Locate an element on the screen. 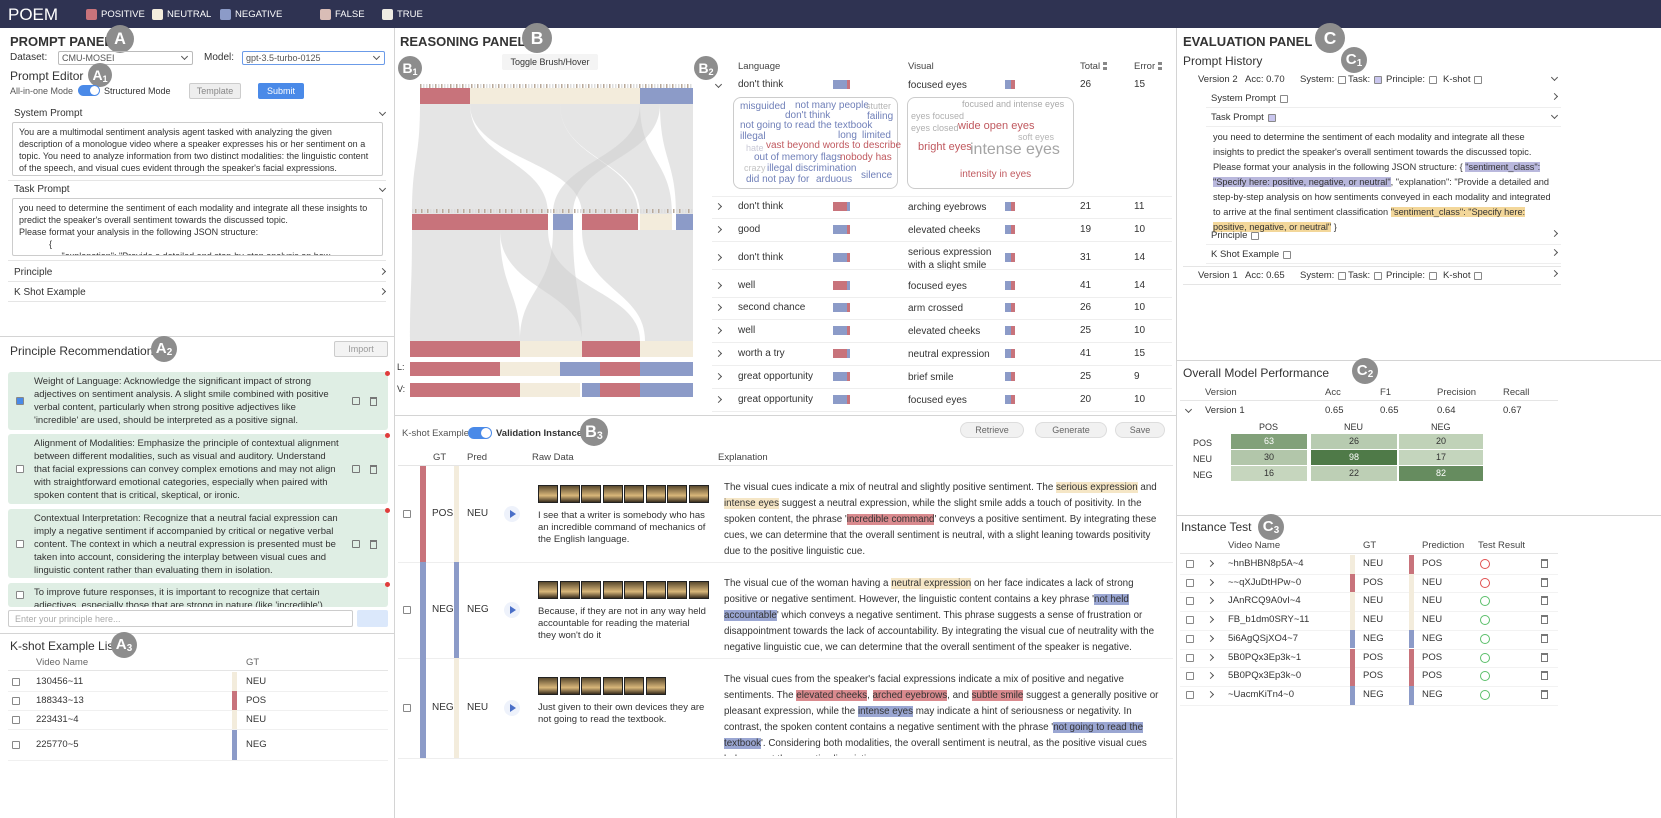 The width and height of the screenshot is (1661, 818). cloud-word: bright eyes is located at coordinates (945, 147).